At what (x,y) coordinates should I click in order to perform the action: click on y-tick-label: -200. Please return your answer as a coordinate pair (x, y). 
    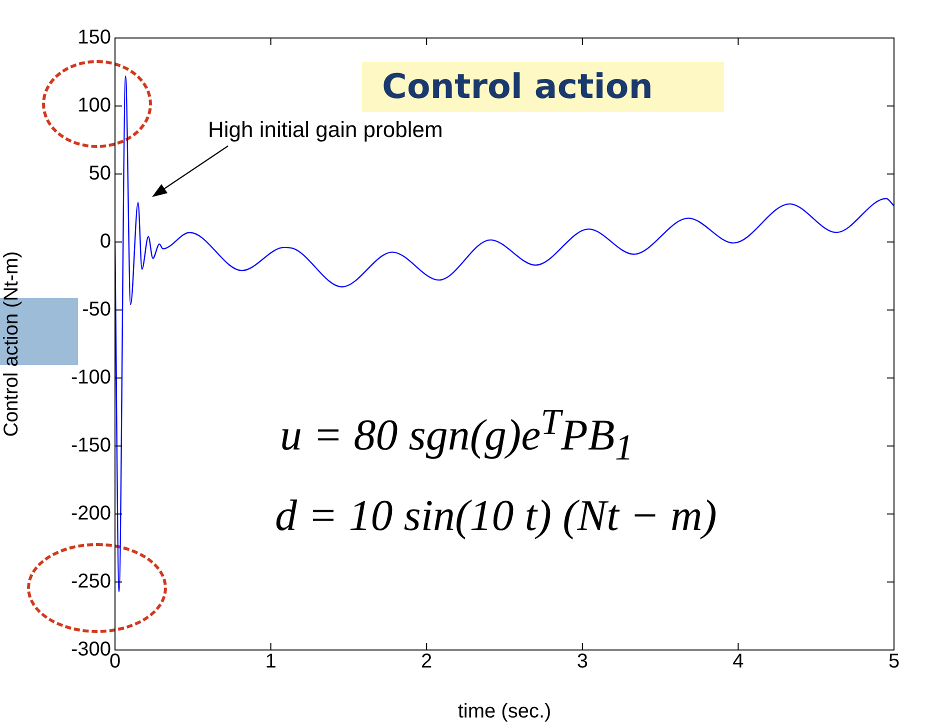
    Looking at the image, I should click on (90, 513).